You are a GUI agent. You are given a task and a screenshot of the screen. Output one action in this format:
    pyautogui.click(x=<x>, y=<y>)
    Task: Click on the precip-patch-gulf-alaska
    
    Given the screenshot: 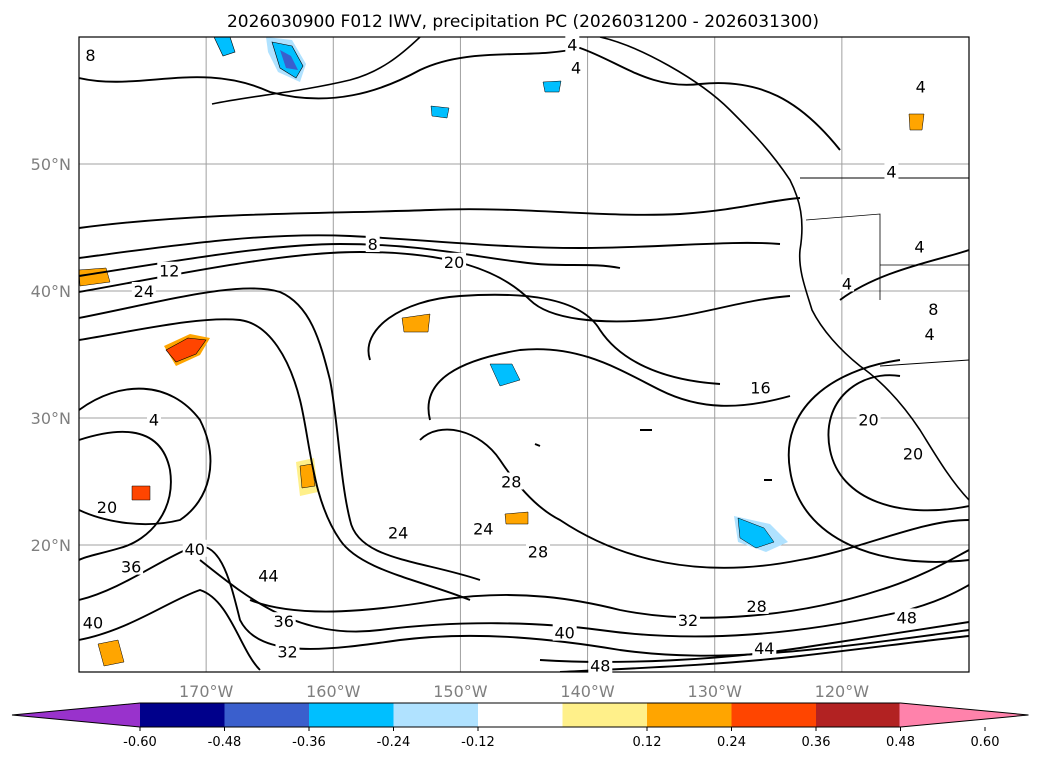 What is the action you would take?
    pyautogui.click(x=440, y=112)
    